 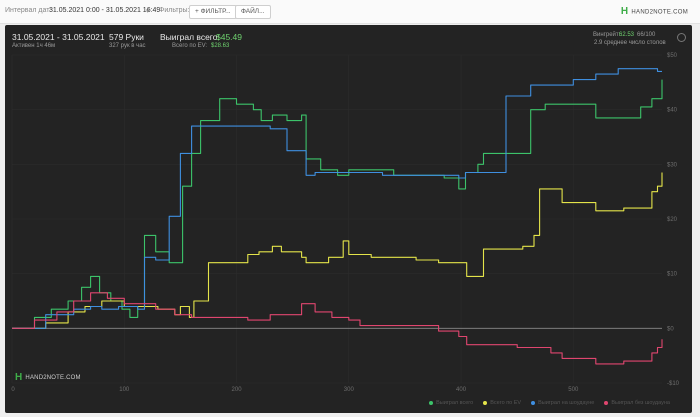 I want to click on x-tick-label: 400, so click(x=461, y=390).